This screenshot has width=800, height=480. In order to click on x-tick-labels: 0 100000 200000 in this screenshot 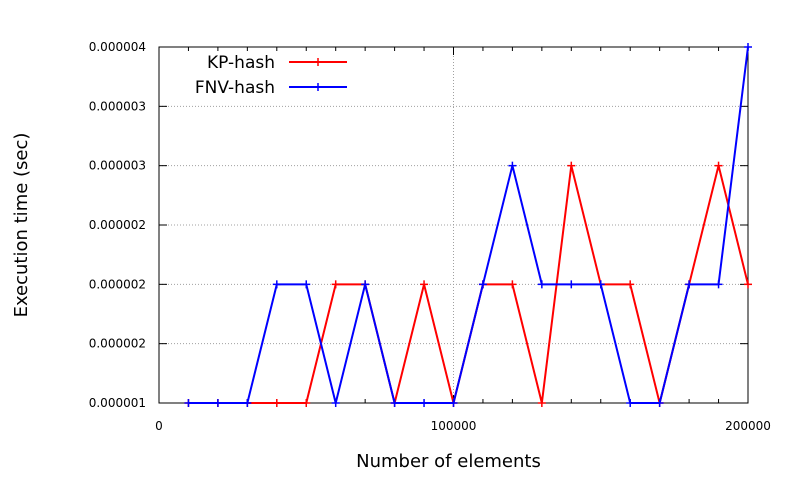, I will do `click(463, 426)`.